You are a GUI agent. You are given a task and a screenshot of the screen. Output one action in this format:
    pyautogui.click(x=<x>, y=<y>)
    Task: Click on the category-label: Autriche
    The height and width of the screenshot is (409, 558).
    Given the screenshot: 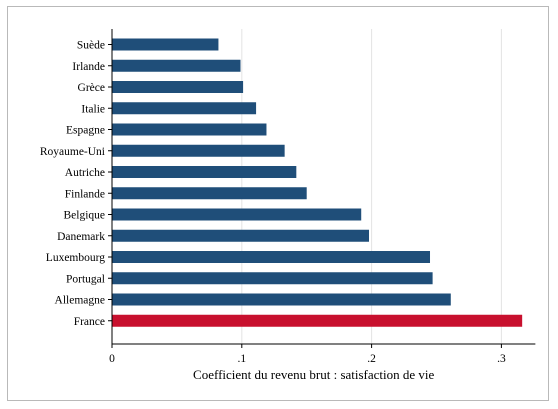 What is the action you would take?
    pyautogui.click(x=85, y=173)
    